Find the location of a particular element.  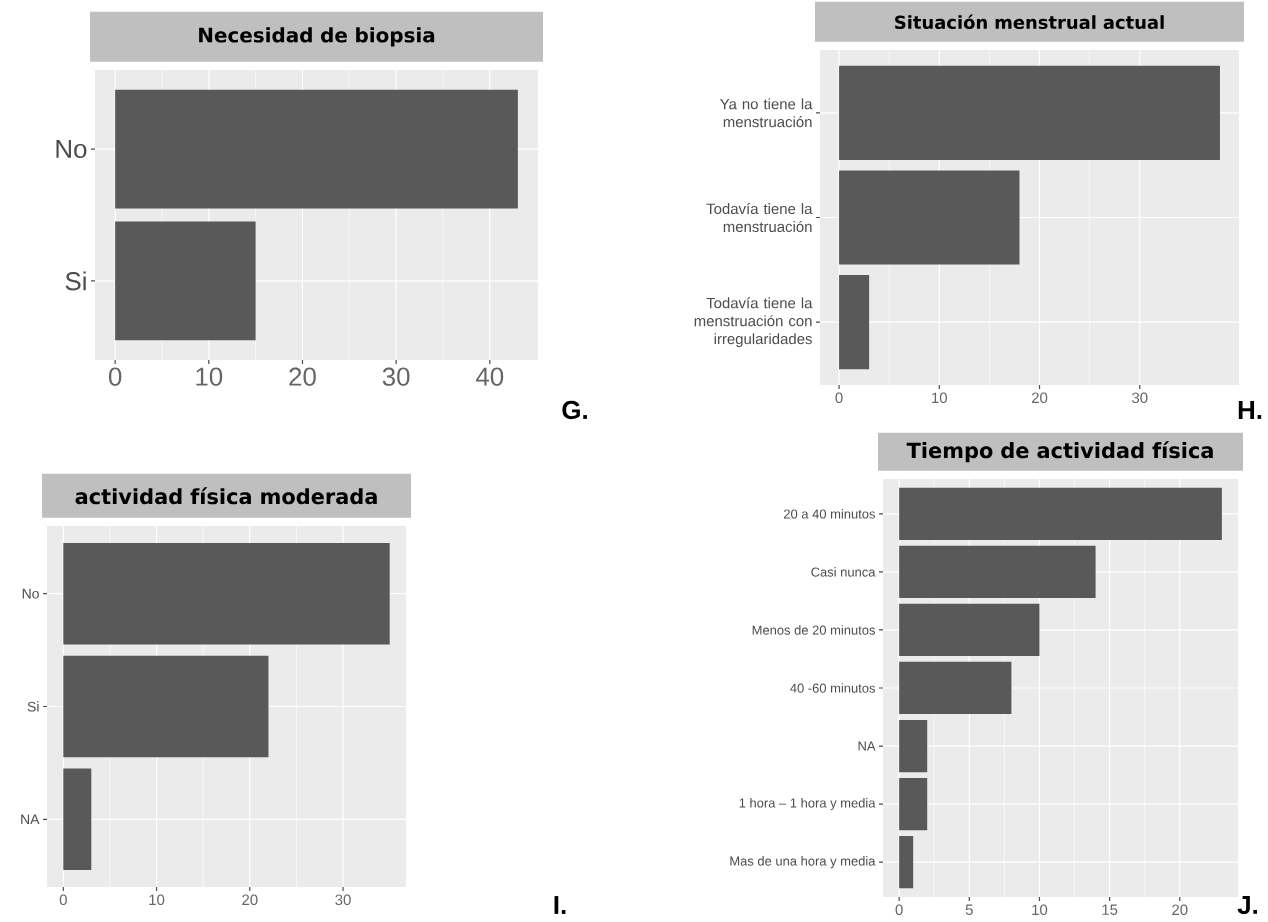

y-tick-label: Ya no tiene la menstruación is located at coordinates (766, 113).